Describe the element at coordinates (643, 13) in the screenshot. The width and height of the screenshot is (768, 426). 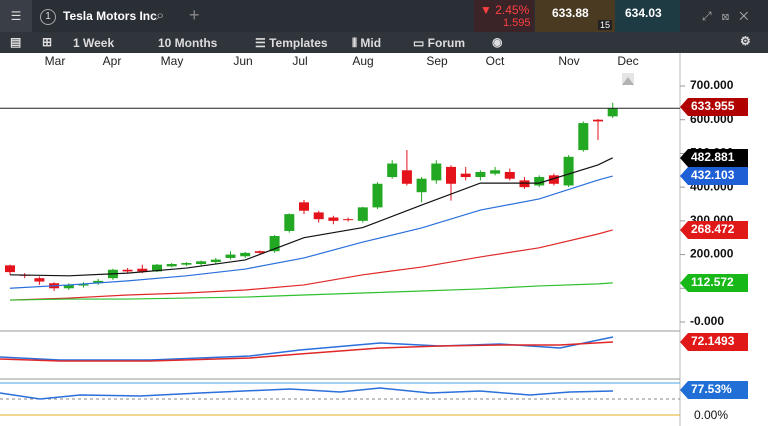
I see `buy: 634.03` at that location.